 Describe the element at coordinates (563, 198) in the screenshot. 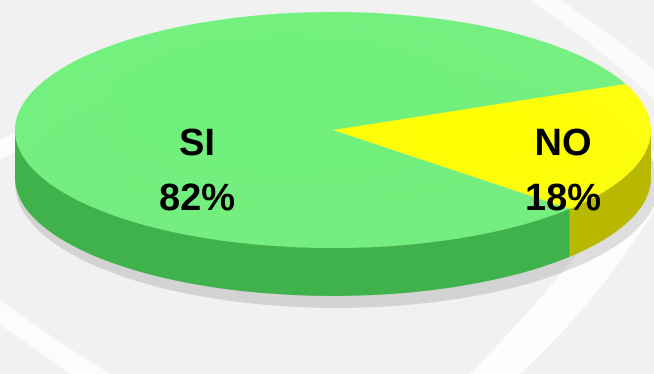

I see `slice-value-no: 18%` at that location.